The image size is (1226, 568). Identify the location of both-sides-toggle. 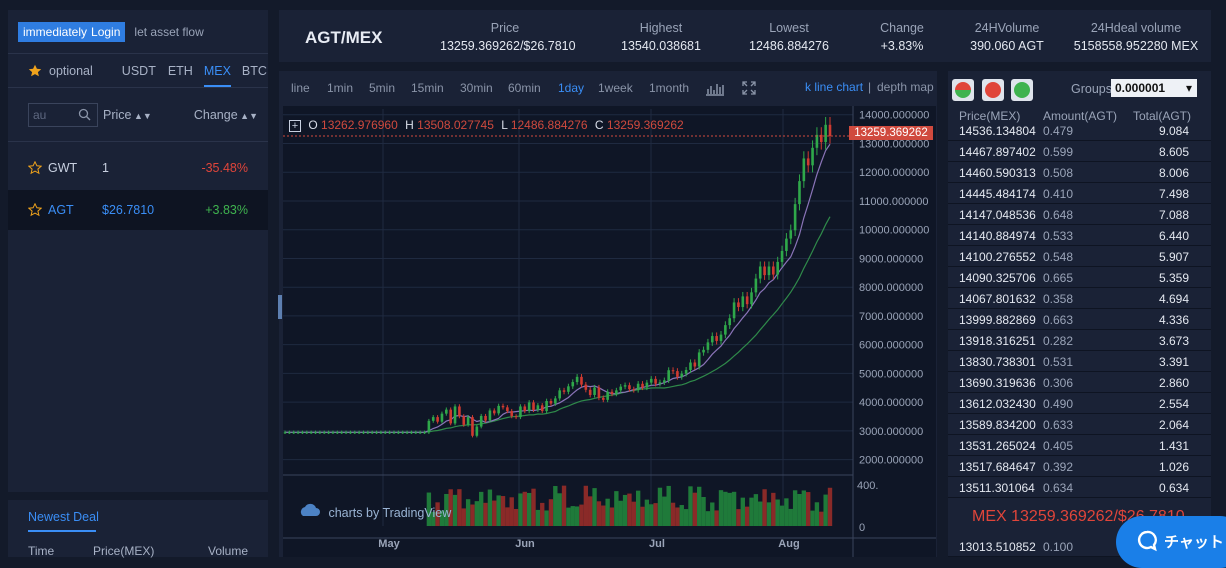
(963, 90).